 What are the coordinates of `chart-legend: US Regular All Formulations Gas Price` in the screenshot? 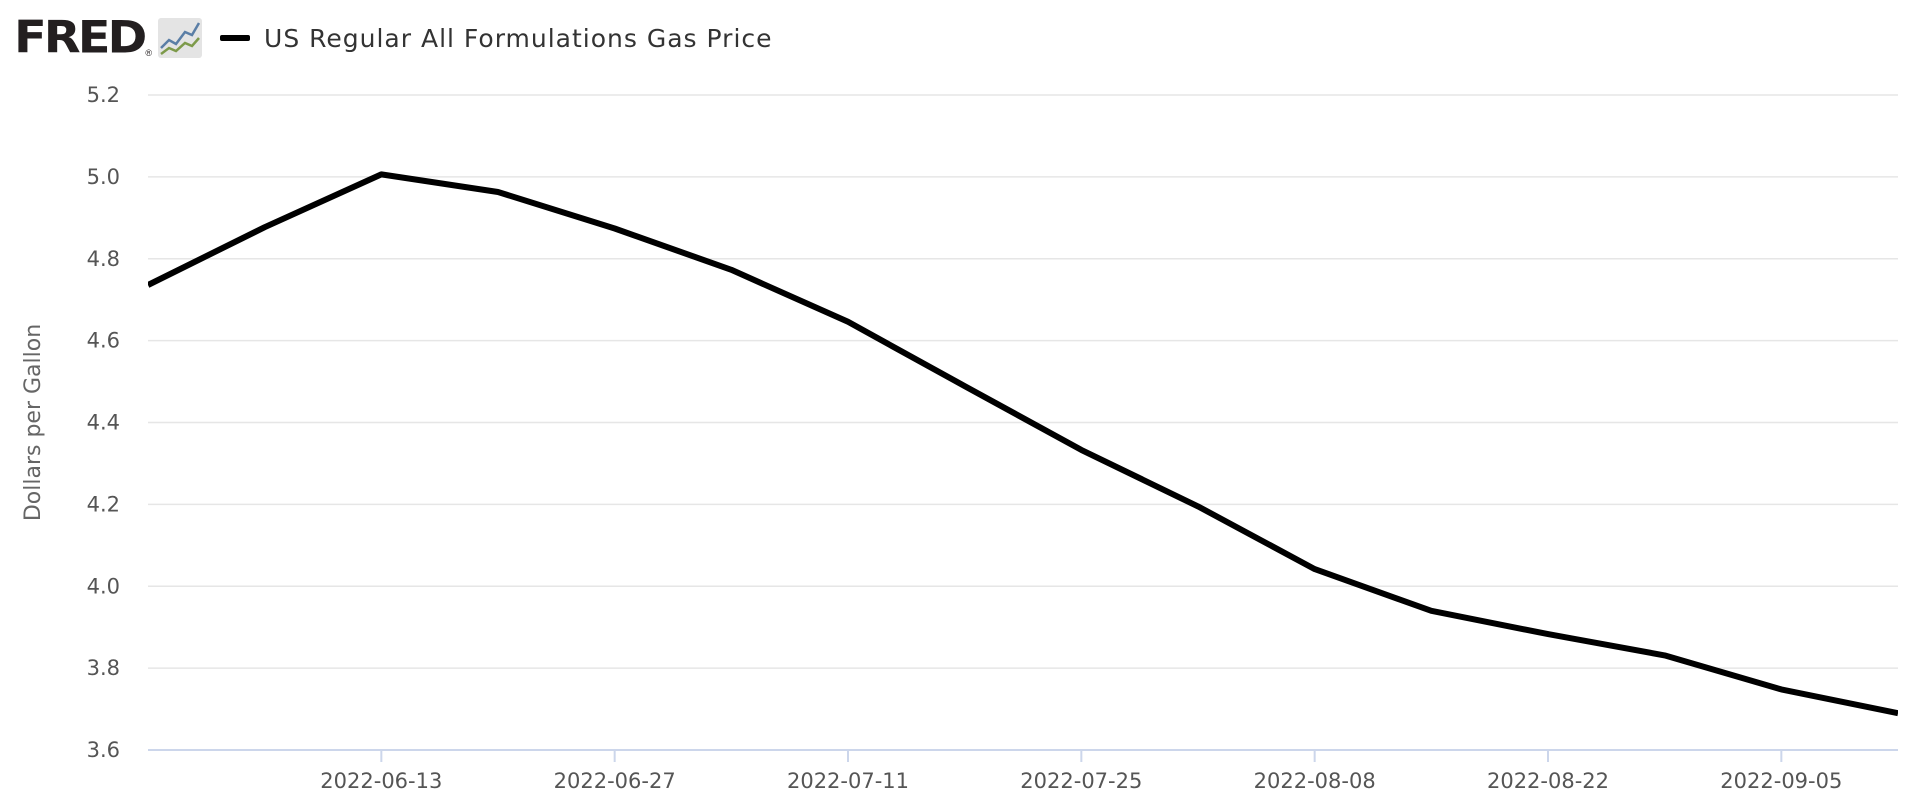 It's located at (496, 38).